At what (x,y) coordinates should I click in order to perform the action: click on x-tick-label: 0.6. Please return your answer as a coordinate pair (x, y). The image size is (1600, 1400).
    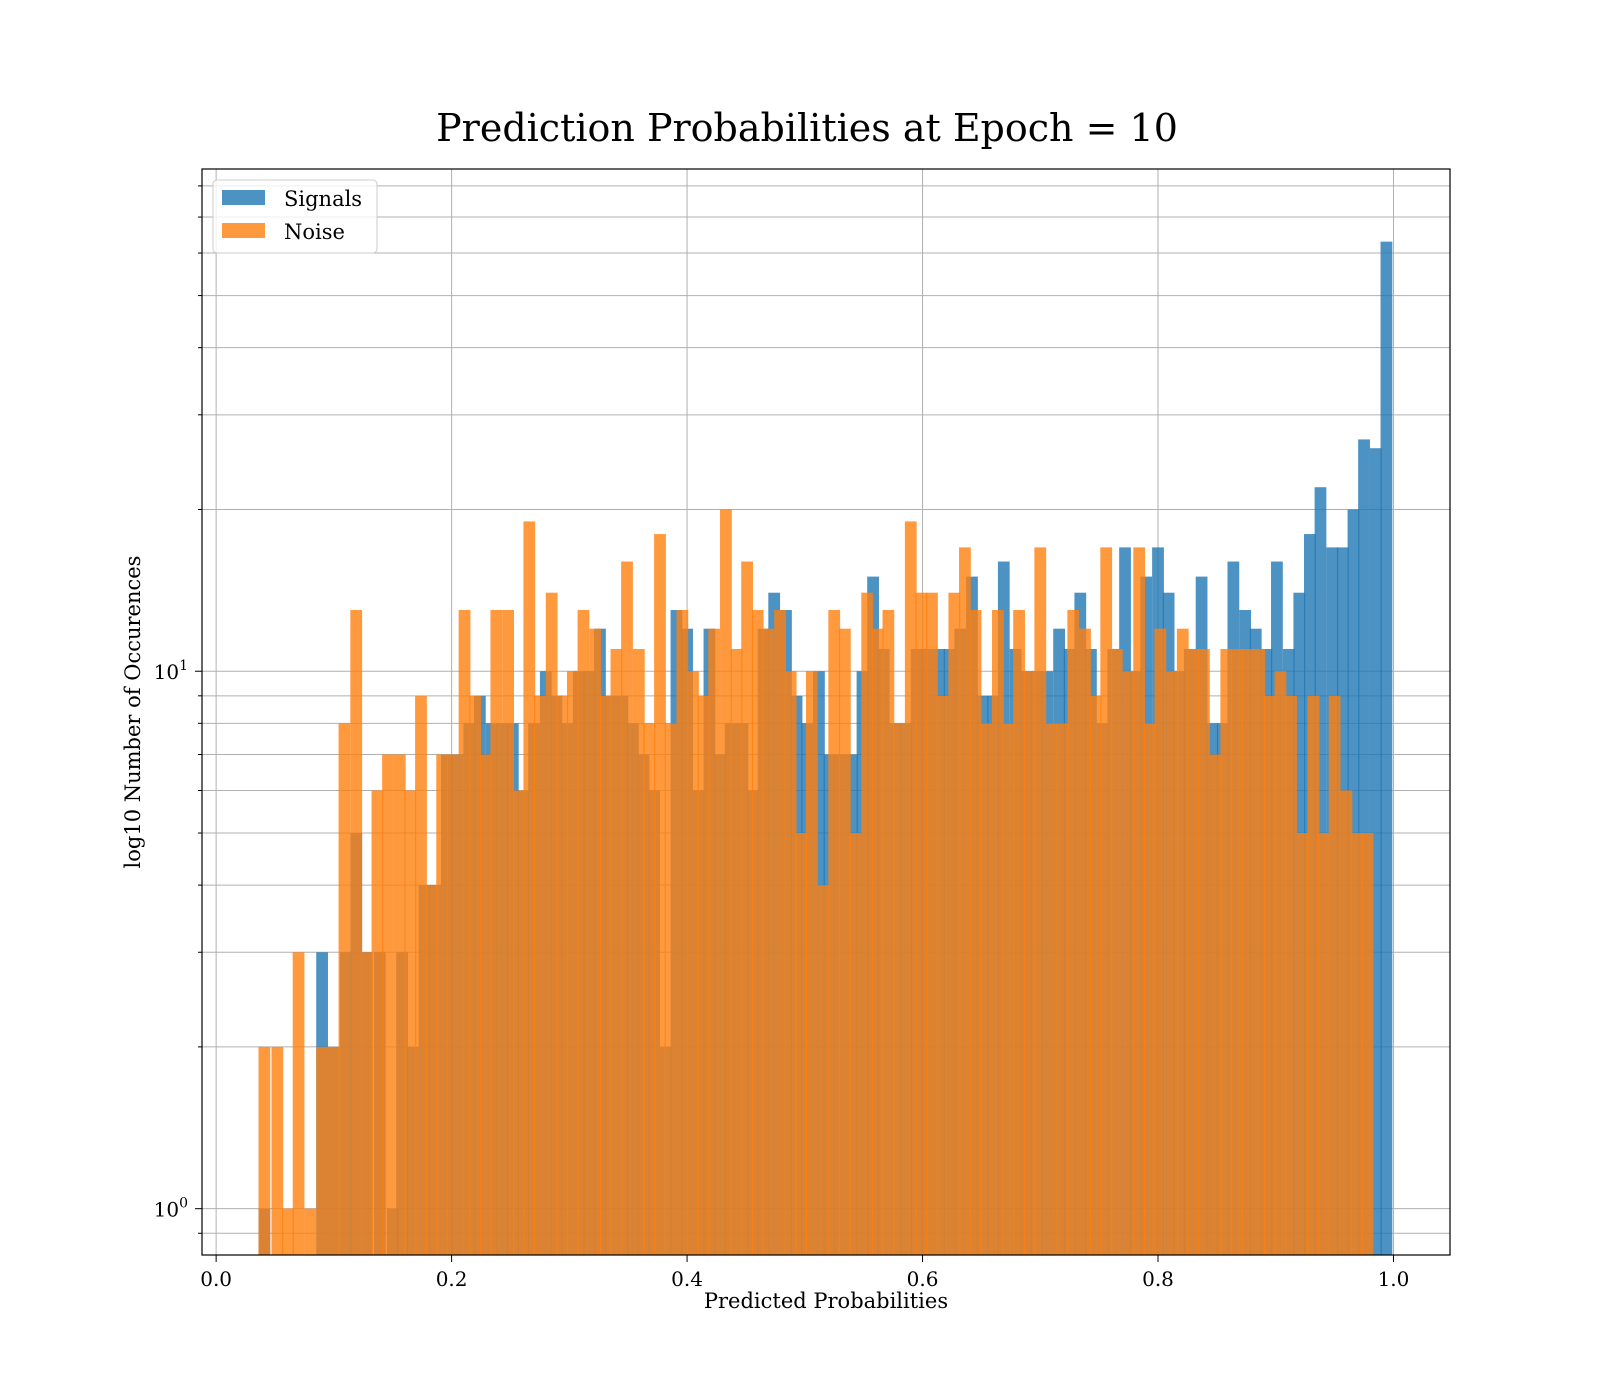
    Looking at the image, I should click on (923, 1279).